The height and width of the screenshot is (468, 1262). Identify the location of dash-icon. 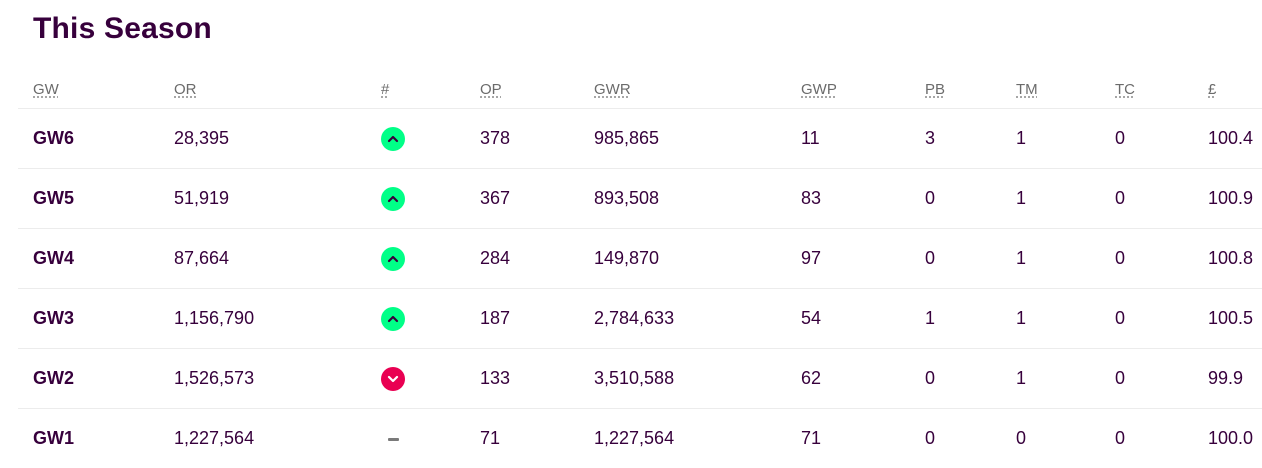
(393, 439).